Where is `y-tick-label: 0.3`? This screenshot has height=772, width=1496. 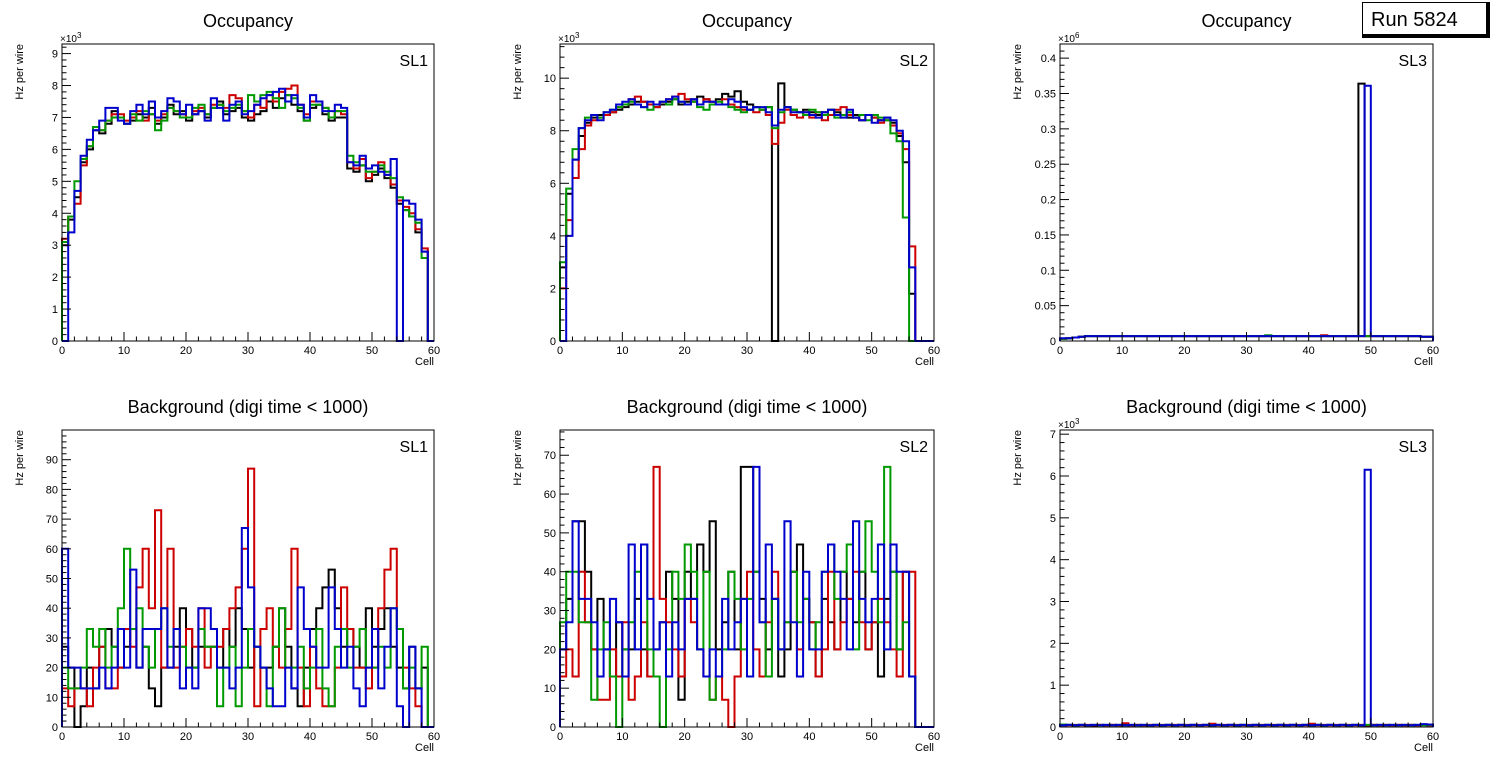 y-tick-label: 0.3 is located at coordinates (1048, 130).